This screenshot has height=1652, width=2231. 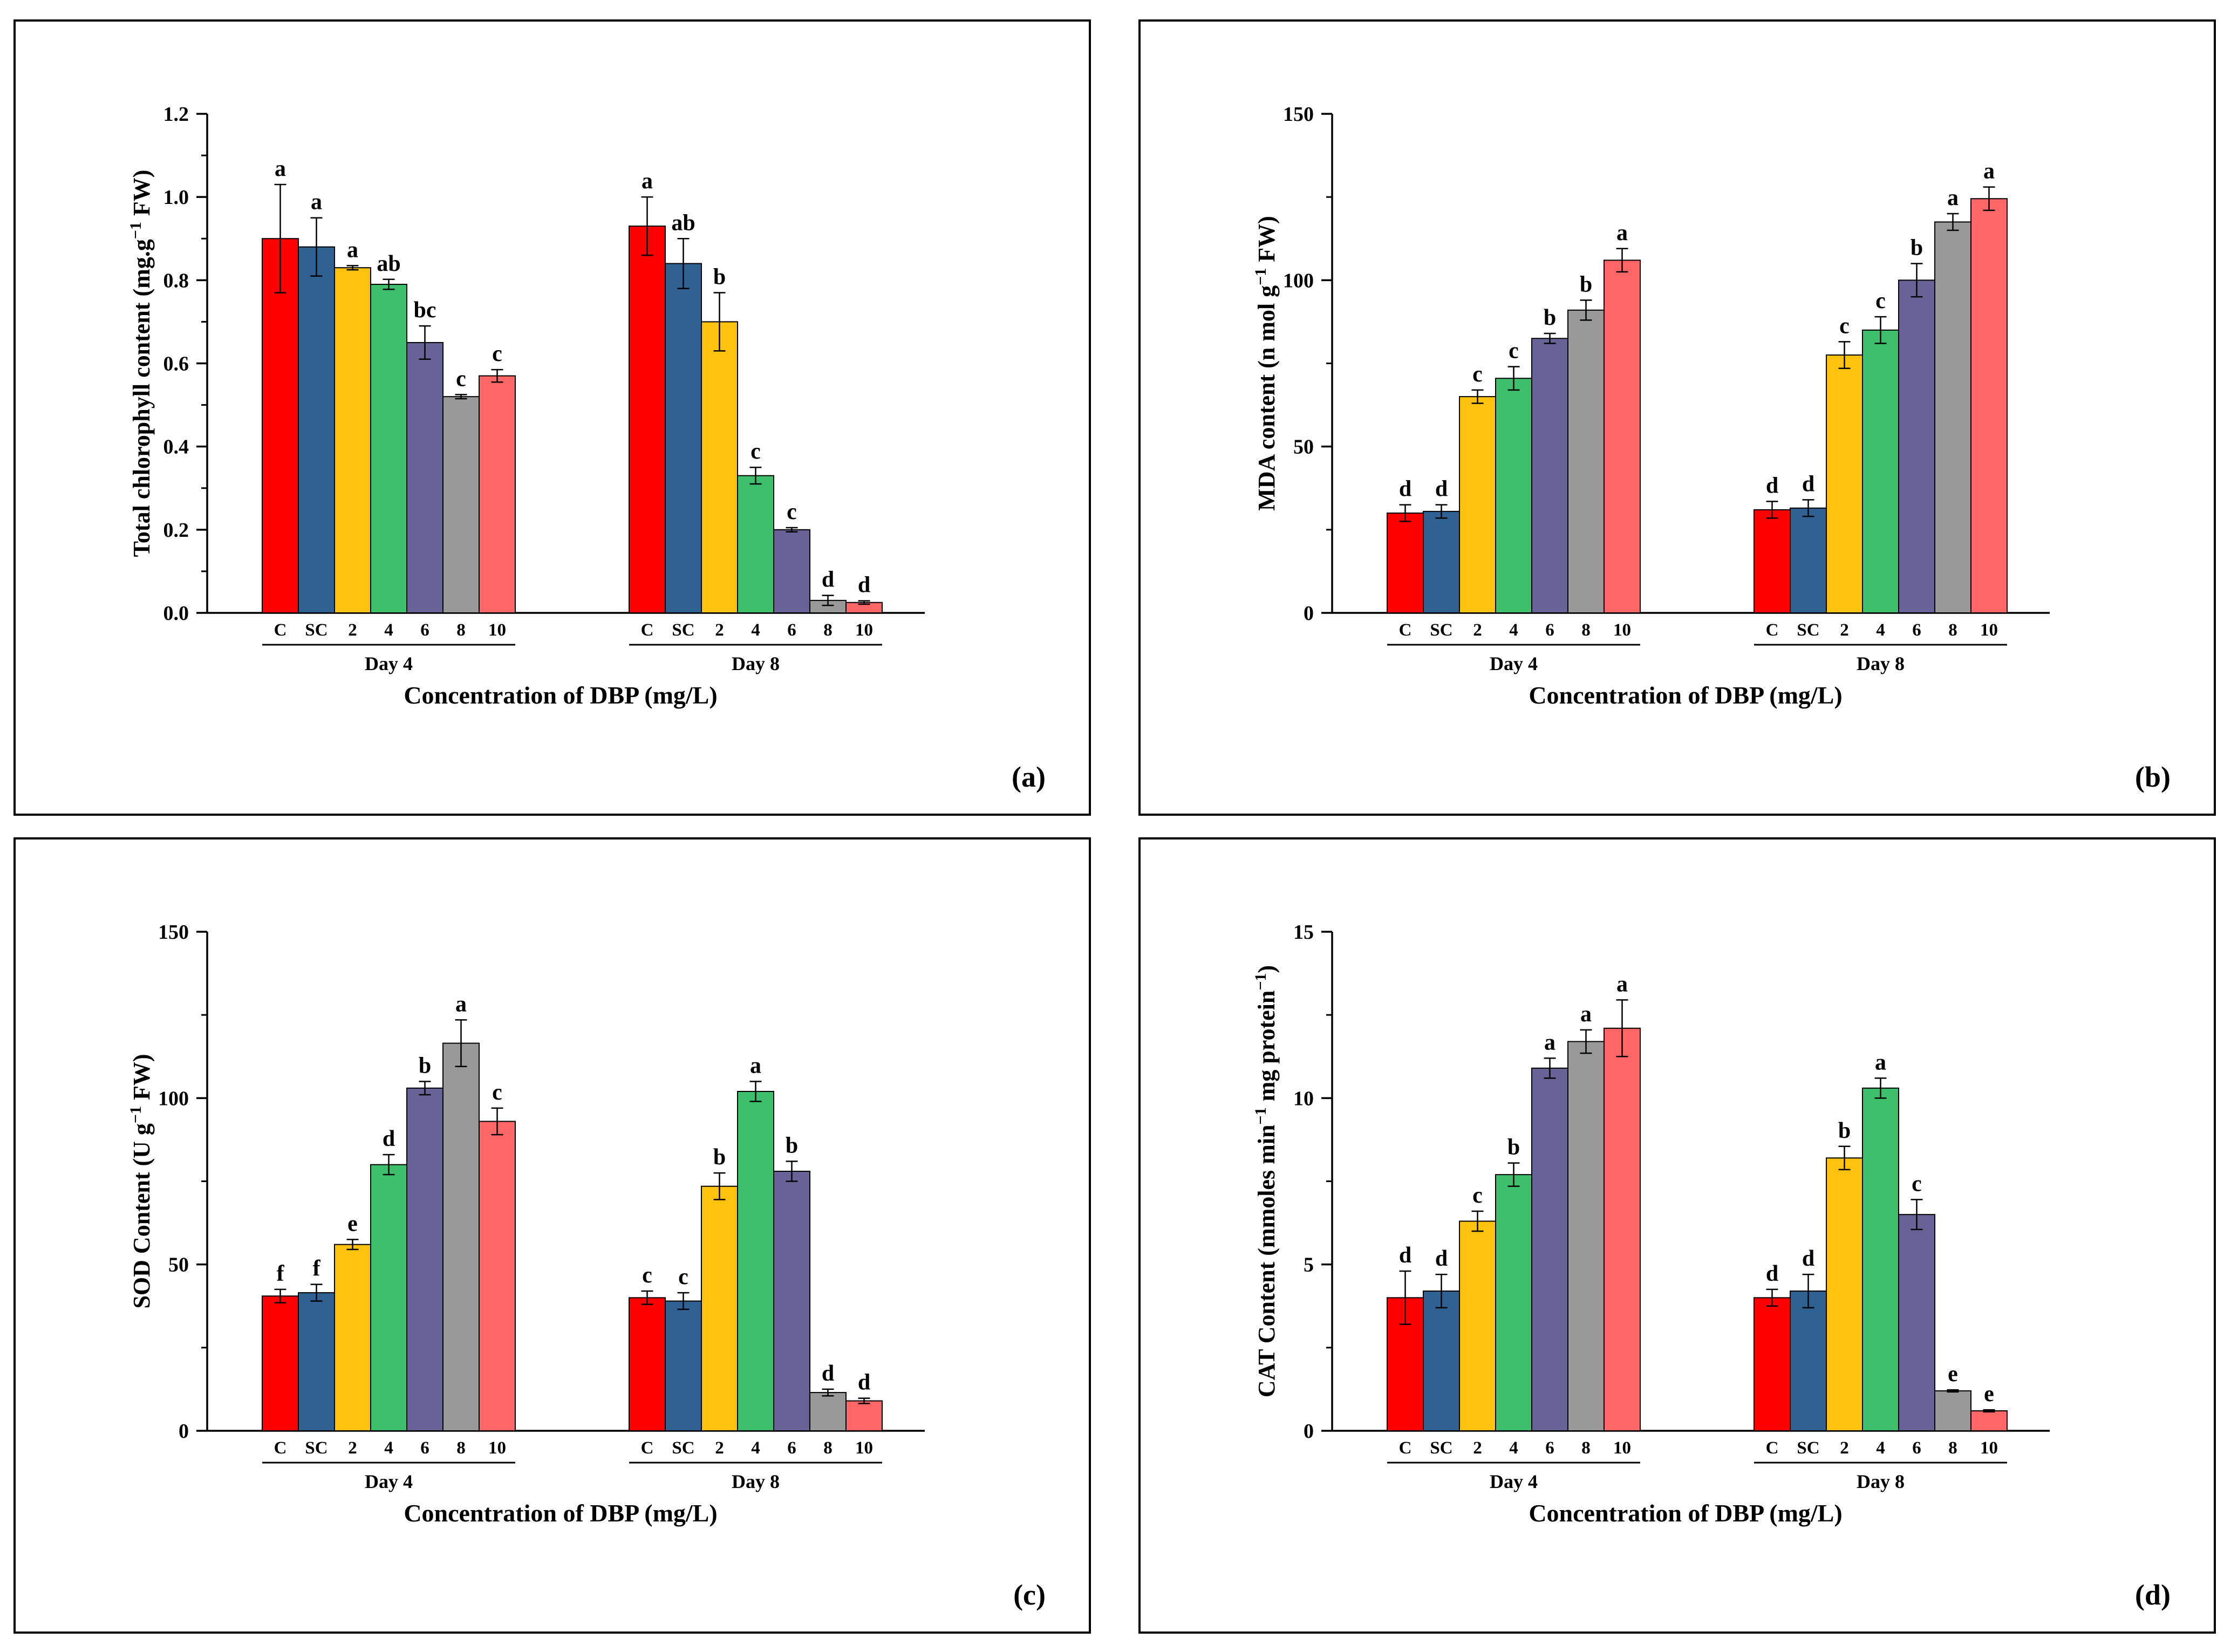 What do you see at coordinates (141, 1181) in the screenshot?
I see `y-axis-label: SOD Content (U g−1 FW)` at bounding box center [141, 1181].